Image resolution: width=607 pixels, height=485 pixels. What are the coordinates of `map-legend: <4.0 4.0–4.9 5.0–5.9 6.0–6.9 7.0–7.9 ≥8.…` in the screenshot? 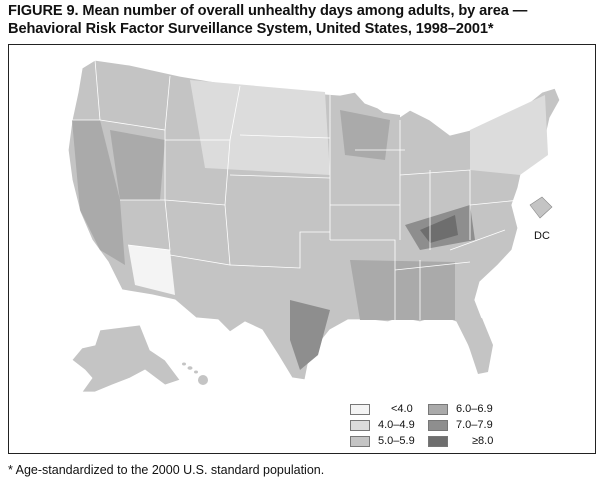 It's located at (430, 425).